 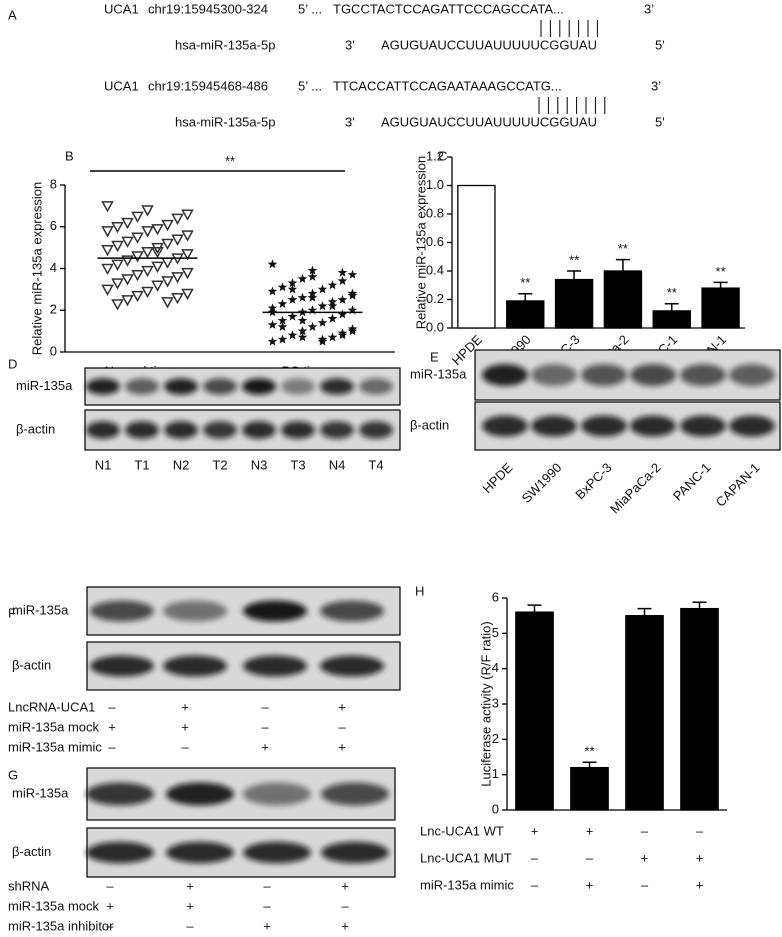 What do you see at coordinates (53, 309) in the screenshot?
I see `y-tick-label: 2` at bounding box center [53, 309].